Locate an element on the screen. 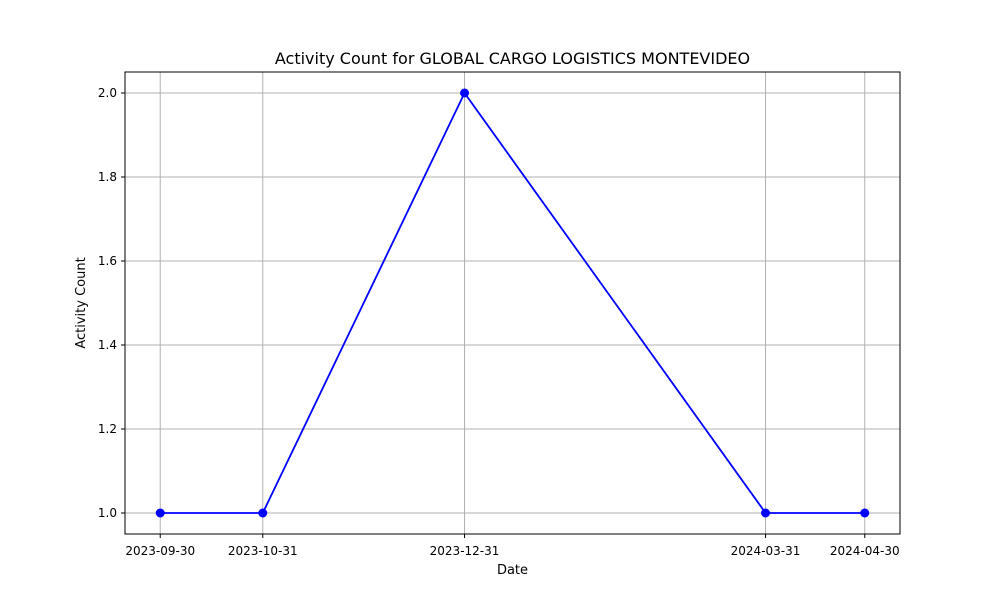  x-axis-label: Date is located at coordinates (512, 570).